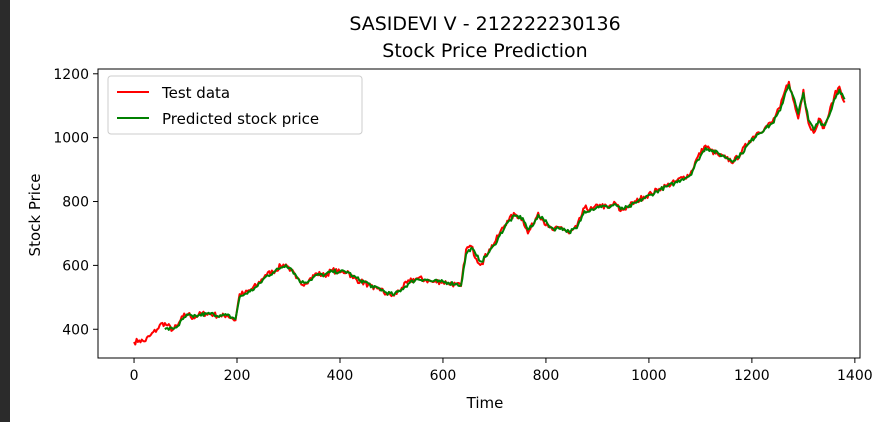  Describe the element at coordinates (443, 376) in the screenshot. I see `x-tick-label: 600` at that location.